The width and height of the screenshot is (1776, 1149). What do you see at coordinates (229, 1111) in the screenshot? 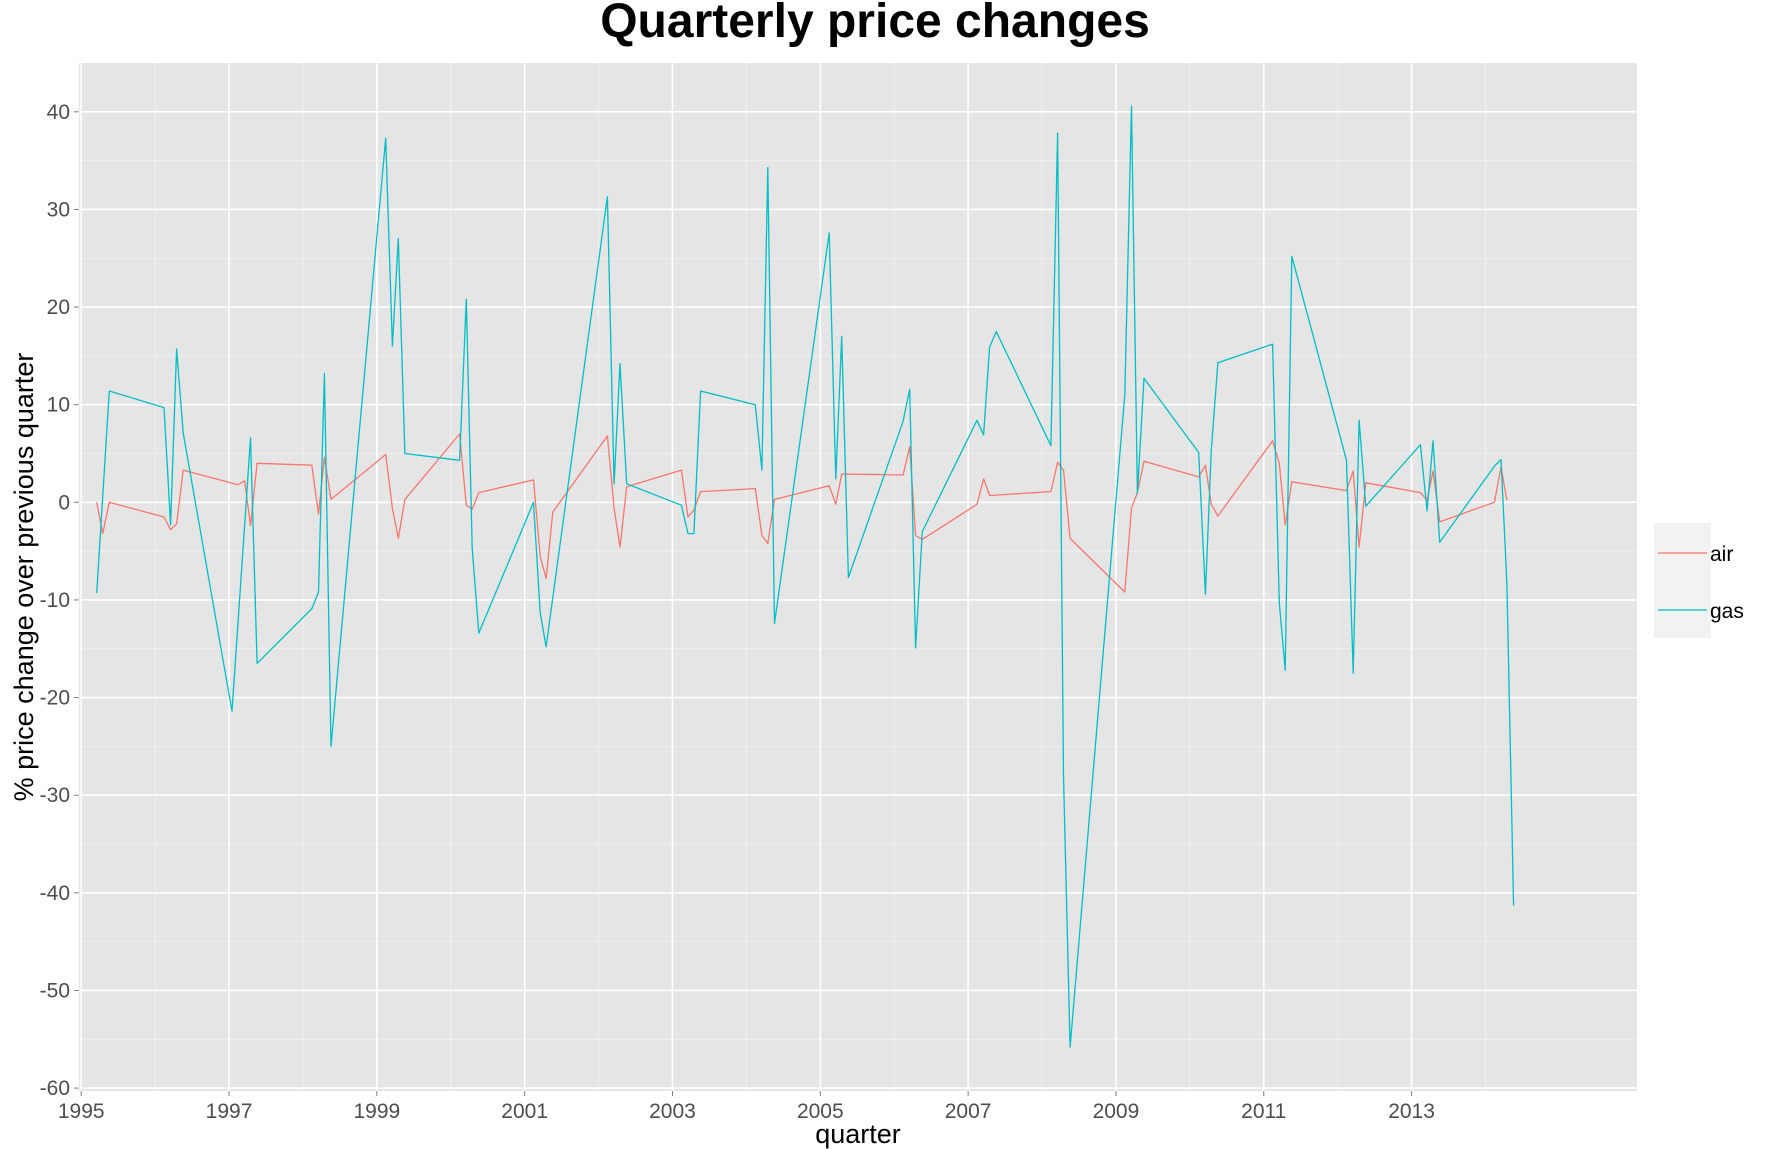
I see `x-tick-label: 1997` at bounding box center [229, 1111].